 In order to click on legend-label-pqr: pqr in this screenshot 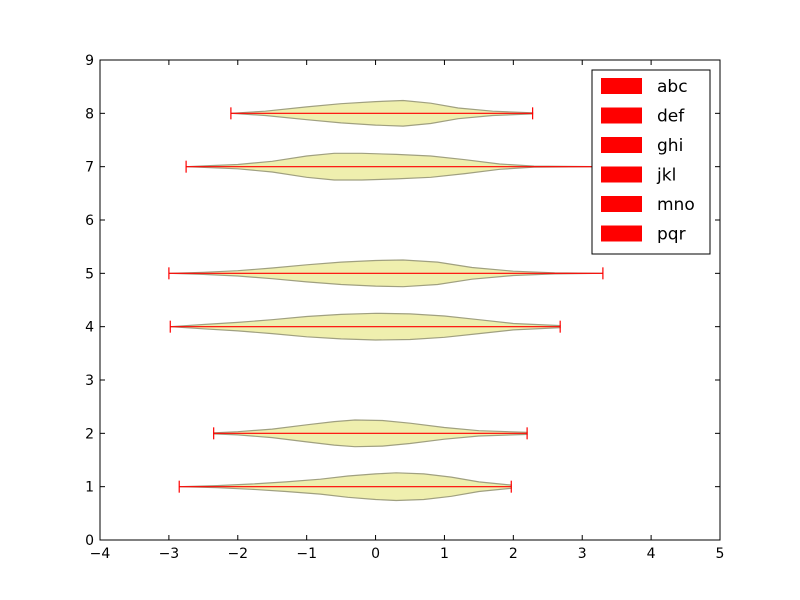, I will do `click(671, 235)`.